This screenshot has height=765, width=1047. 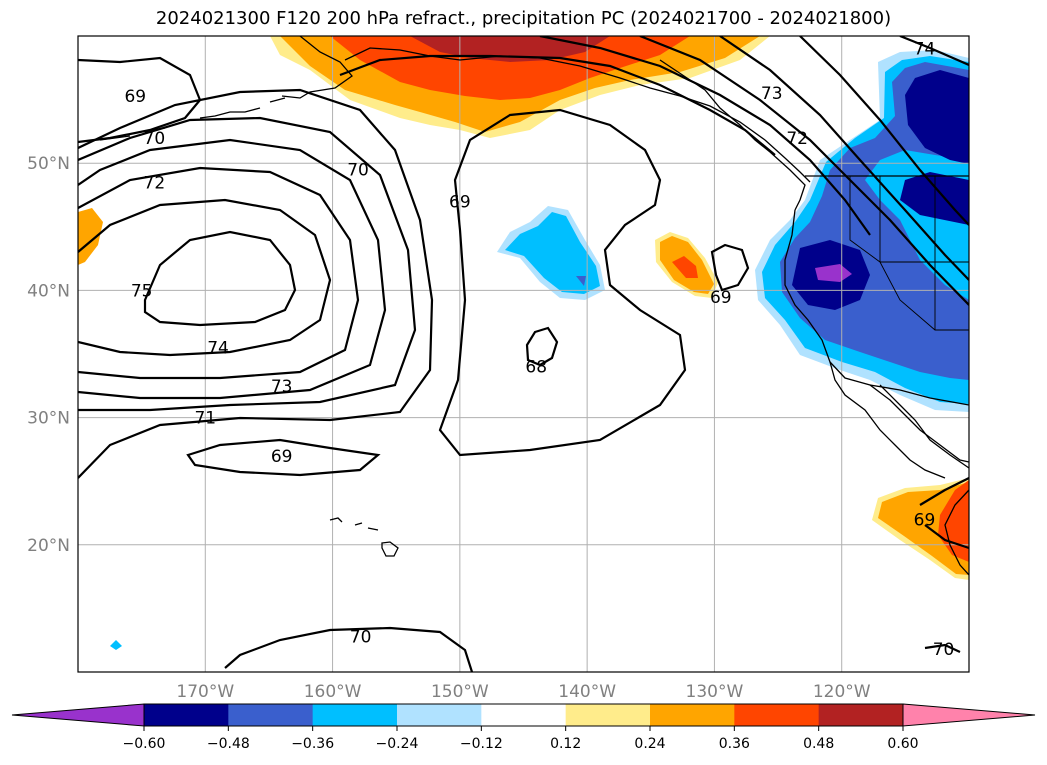 I want to click on longitude-axis: 170°W 160°W 150°W 140°W 130°W 120°W, so click(x=523, y=692).